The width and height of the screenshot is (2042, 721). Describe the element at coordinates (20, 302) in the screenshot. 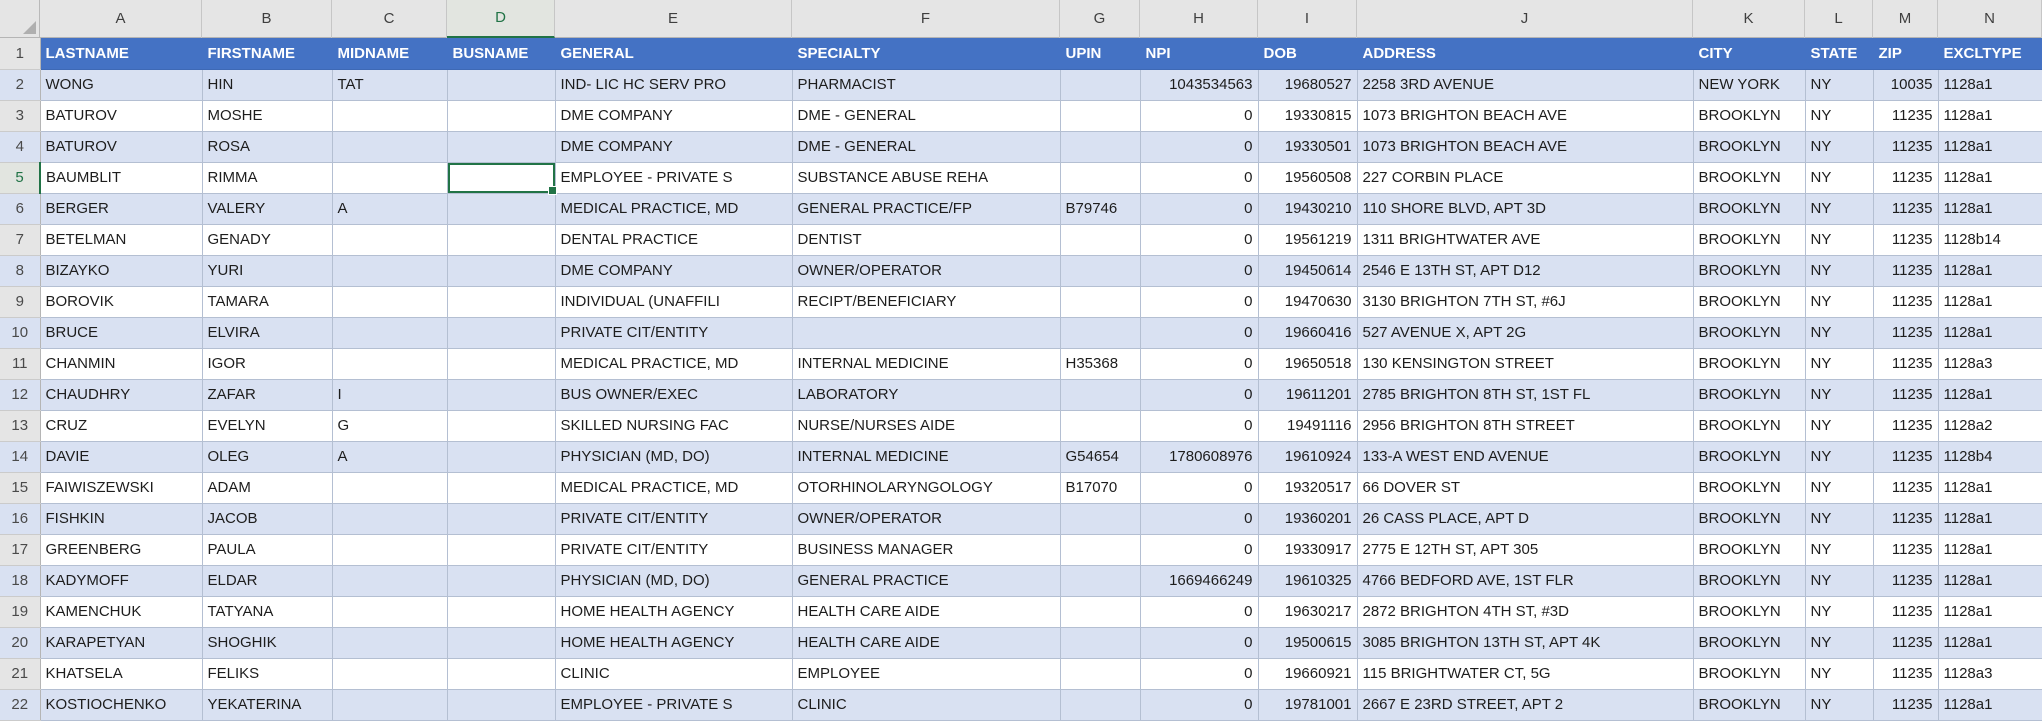

I see `row-number-9: 9` at that location.